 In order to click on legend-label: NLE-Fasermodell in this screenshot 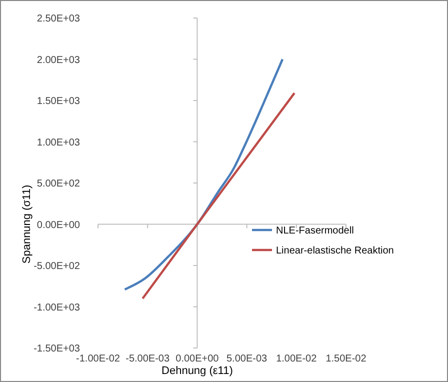, I will do `click(315, 231)`.